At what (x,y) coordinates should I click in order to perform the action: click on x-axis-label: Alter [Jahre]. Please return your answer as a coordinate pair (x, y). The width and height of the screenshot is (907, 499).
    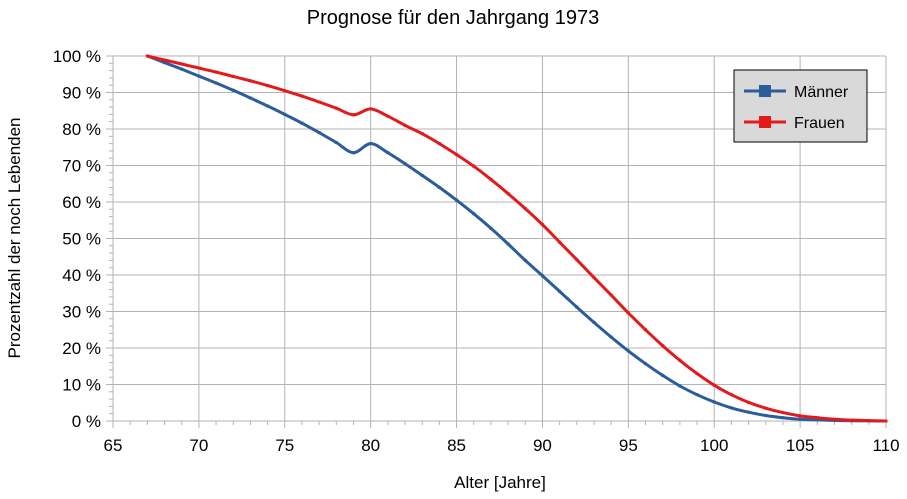
    Looking at the image, I should click on (500, 482).